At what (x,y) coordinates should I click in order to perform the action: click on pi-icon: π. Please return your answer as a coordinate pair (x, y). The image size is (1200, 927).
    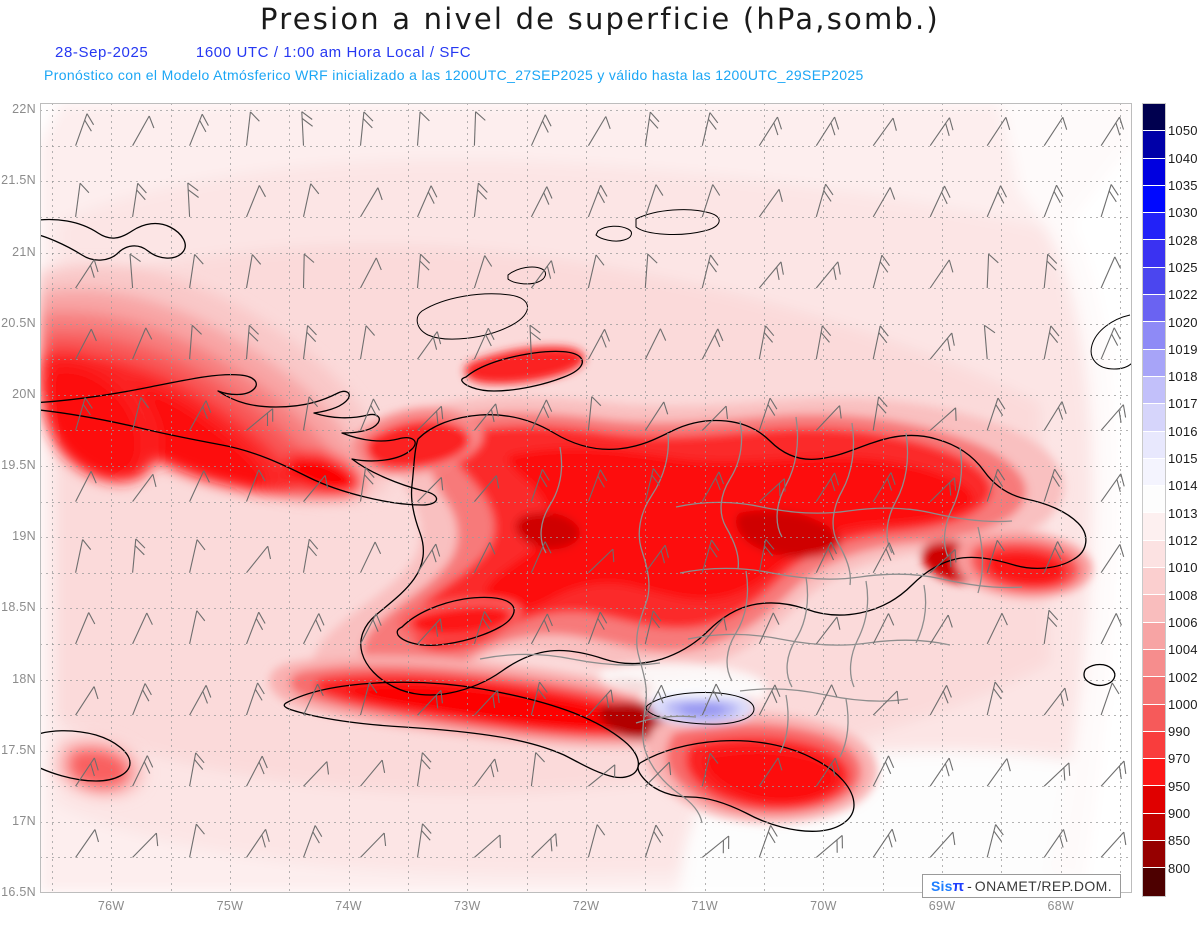
    Looking at the image, I should click on (958, 886).